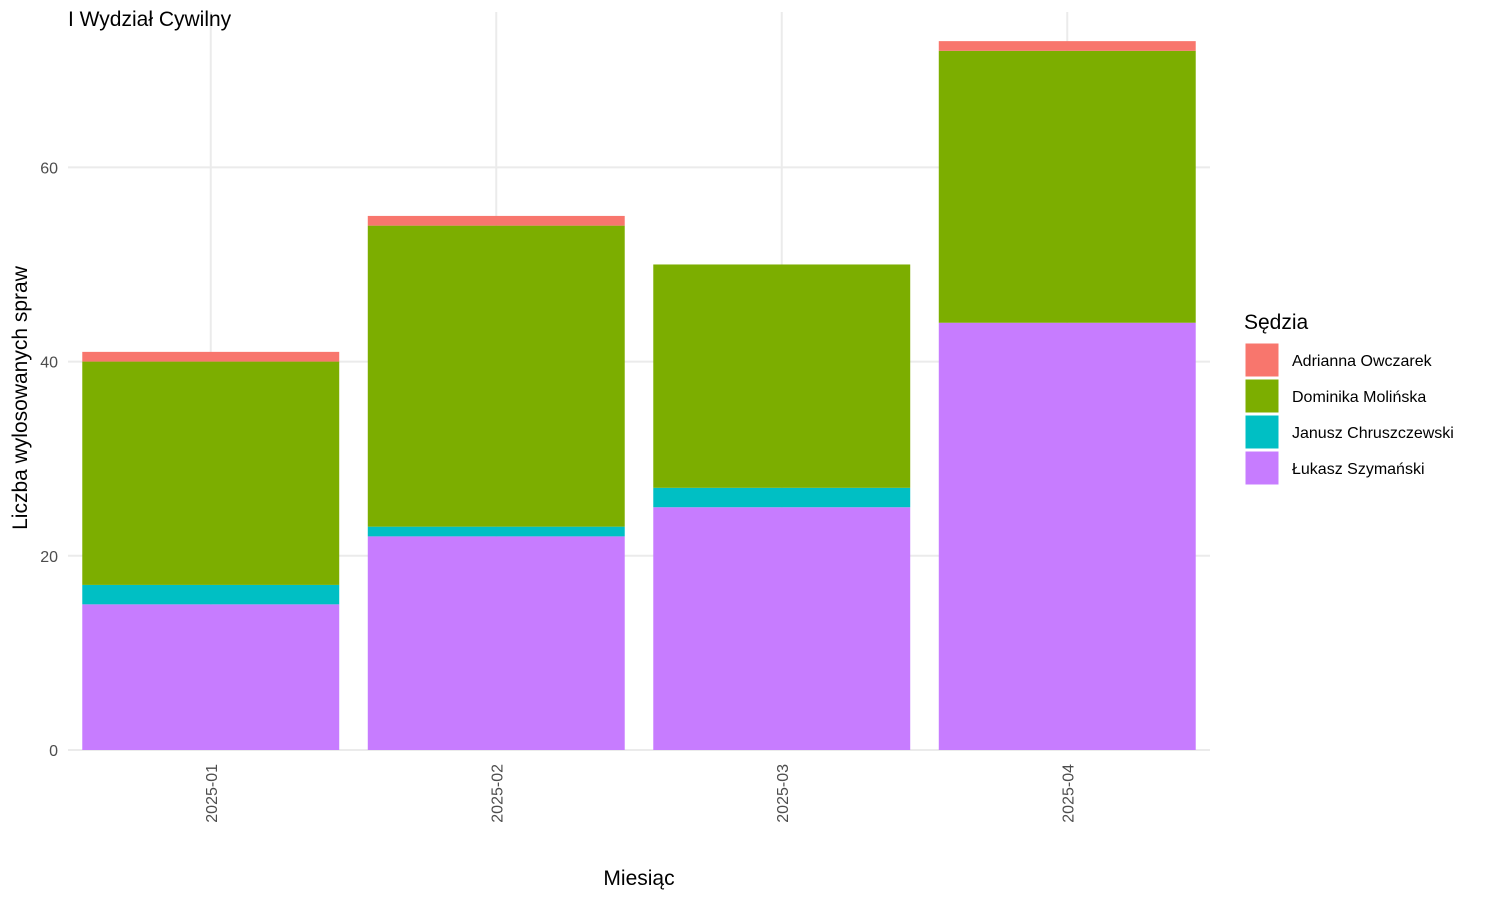  Describe the element at coordinates (783, 793) in the screenshot. I see `x-tick-label: 2025-03` at that location.